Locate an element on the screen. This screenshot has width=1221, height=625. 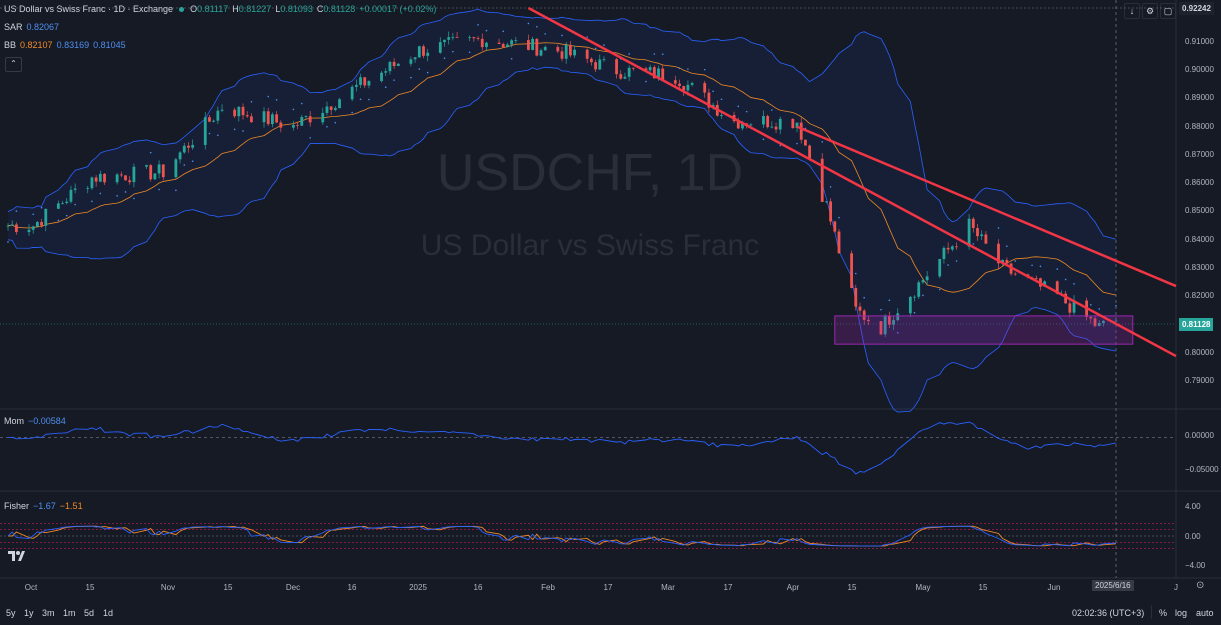
settings-icon: ⚙ is located at coordinates (1150, 11).